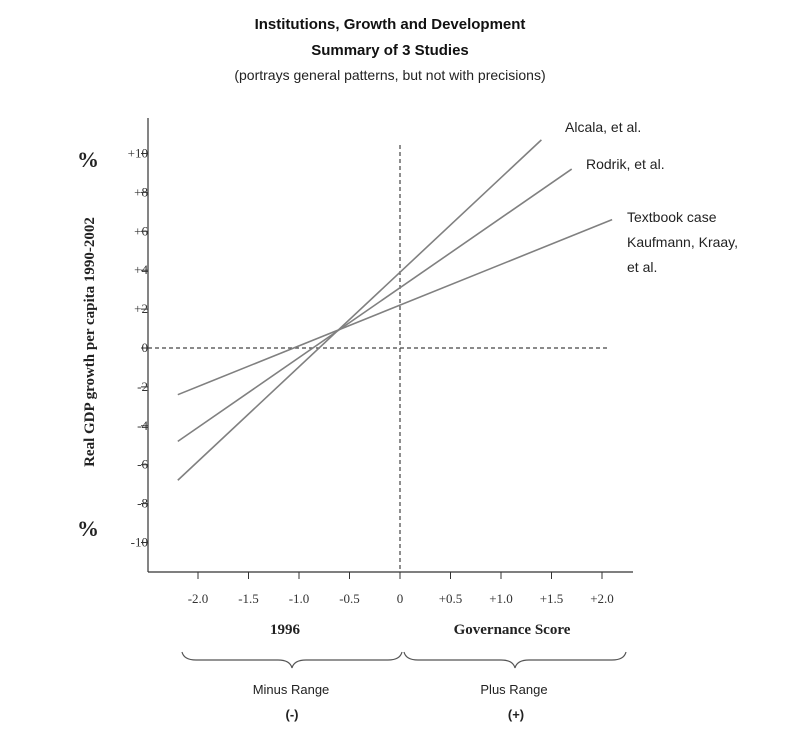 This screenshot has width=785, height=756. I want to click on x-tick-label: +1.5, so click(552, 598).